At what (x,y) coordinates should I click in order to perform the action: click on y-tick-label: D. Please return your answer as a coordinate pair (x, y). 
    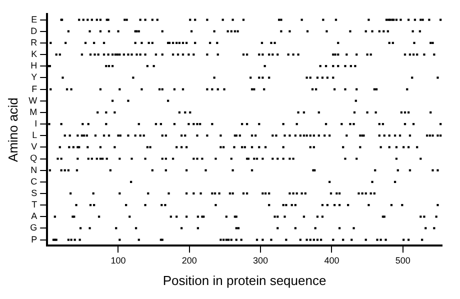
    Looking at the image, I should click on (34, 31).